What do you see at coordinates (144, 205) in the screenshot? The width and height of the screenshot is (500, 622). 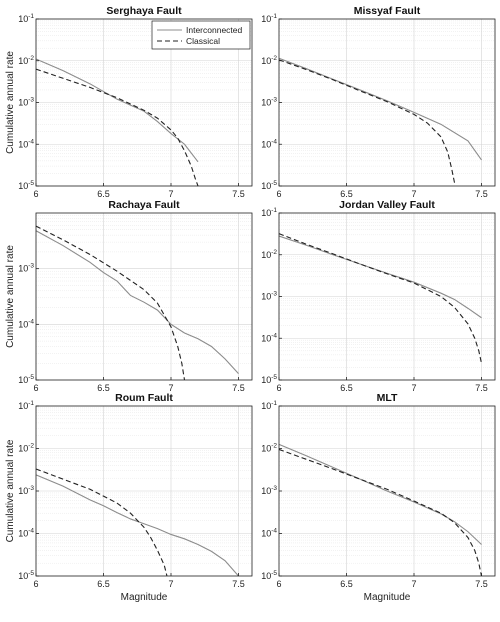 I see `panel-title: Rachaya Fault` at bounding box center [144, 205].